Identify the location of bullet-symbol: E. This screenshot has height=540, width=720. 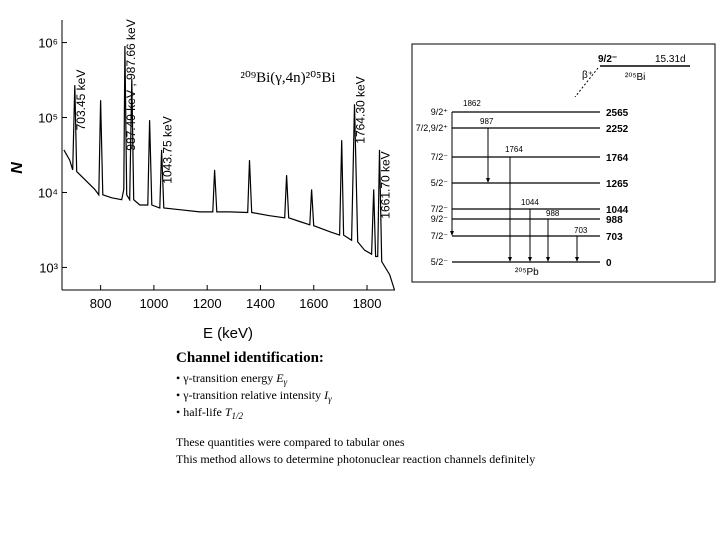
(279, 378).